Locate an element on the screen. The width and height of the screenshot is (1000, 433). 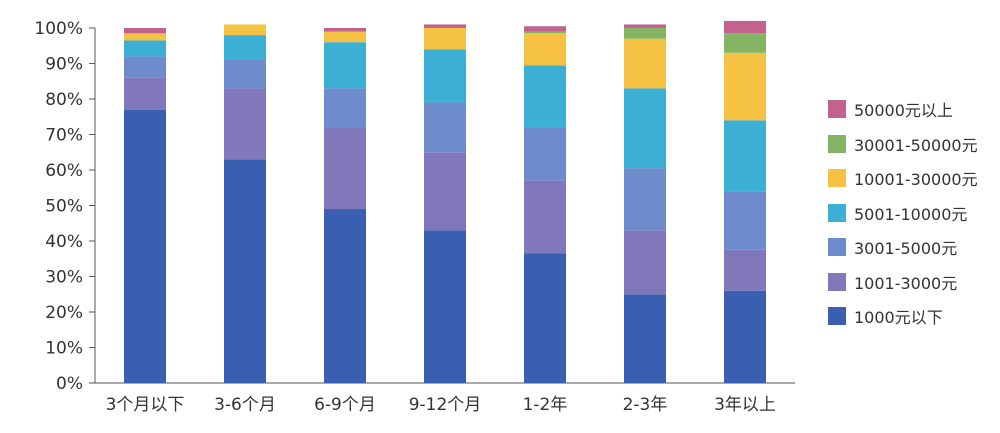
y-tick-label: 80% is located at coordinates (64, 100).